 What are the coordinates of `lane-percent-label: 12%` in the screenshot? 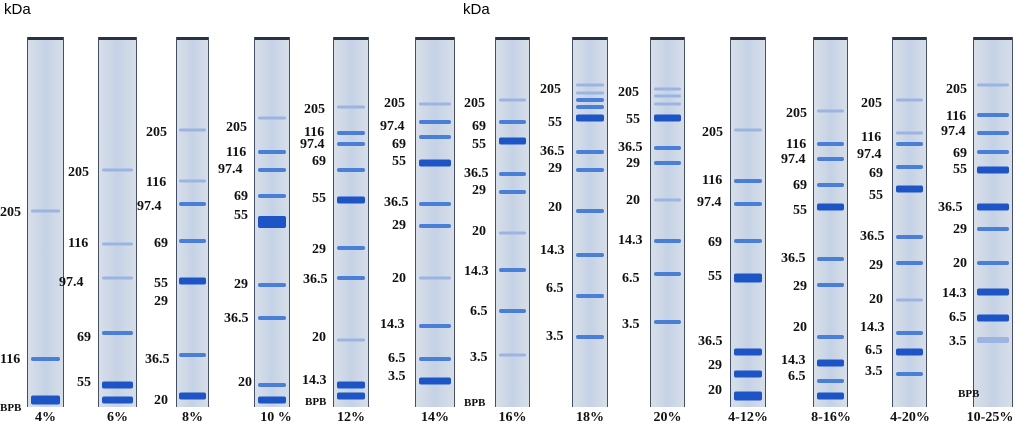 It's located at (351, 417).